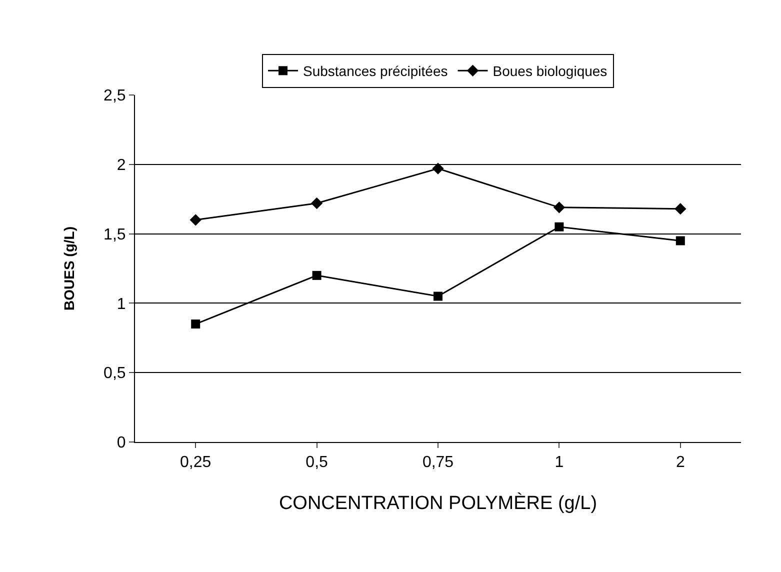 The image size is (781, 572). What do you see at coordinates (196, 463) in the screenshot?
I see `x-tick-label: 0,25` at bounding box center [196, 463].